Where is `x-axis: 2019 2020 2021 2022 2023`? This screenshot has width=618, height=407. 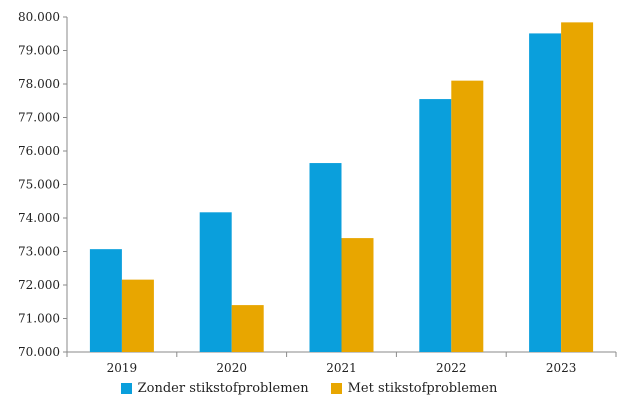 x-axis: 2019 2020 2021 2022 2023 is located at coordinates (341, 363).